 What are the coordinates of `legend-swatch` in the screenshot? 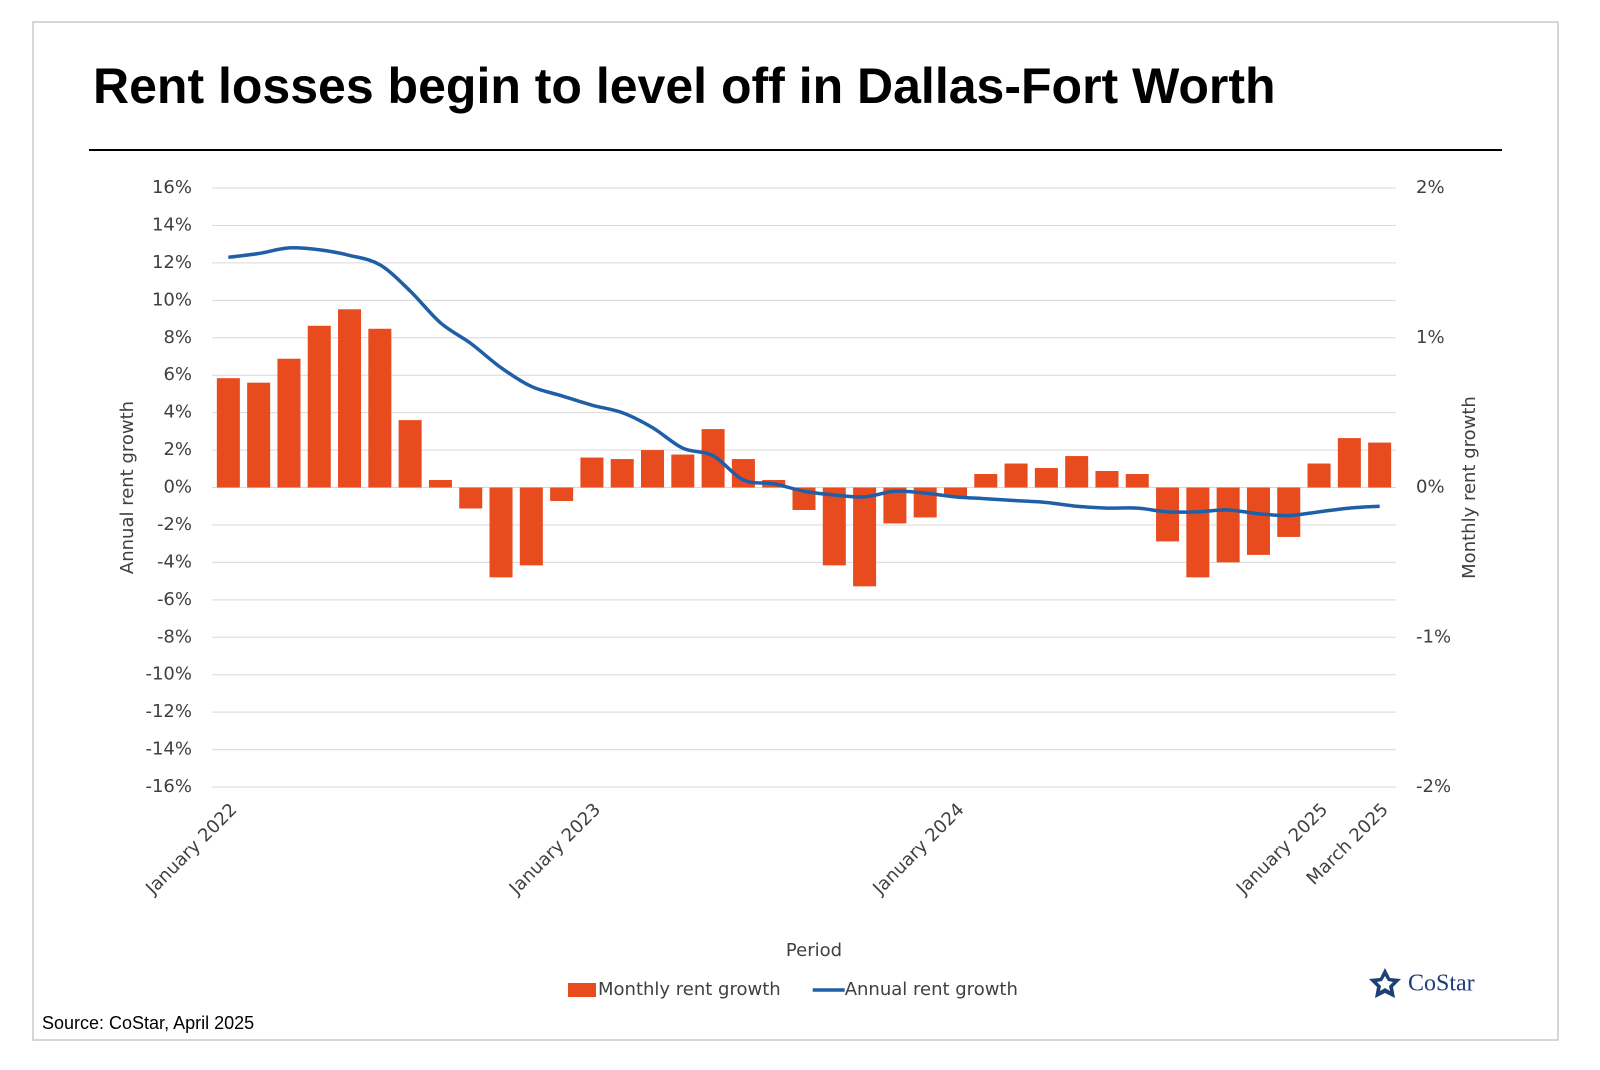 It's located at (582, 990).